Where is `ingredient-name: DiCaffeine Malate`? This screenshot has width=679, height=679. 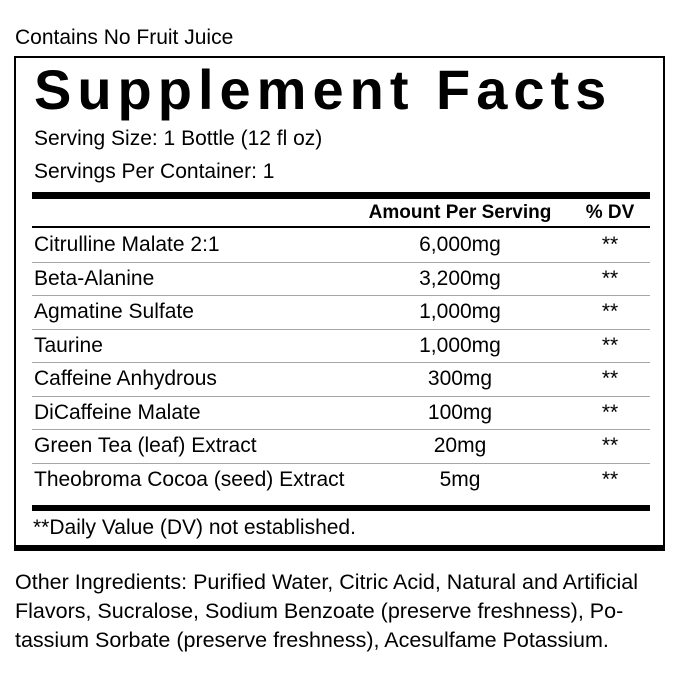
ingredient-name: DiCaffeine Malate is located at coordinates (117, 412).